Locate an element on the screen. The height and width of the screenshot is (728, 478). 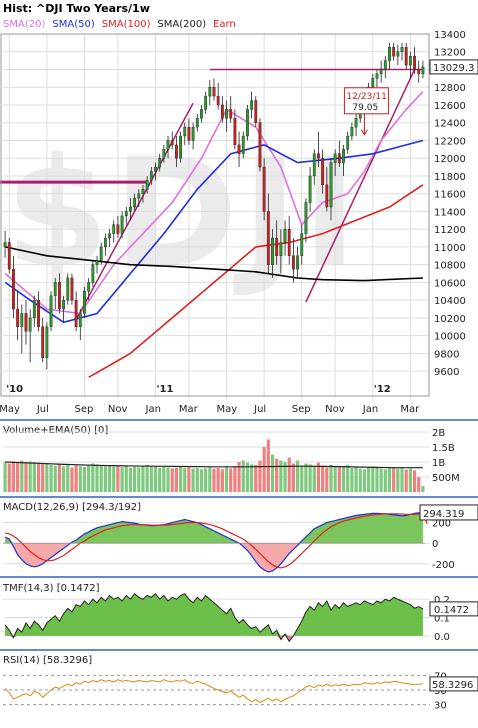
rsi-value: 58.3296 is located at coordinates (452, 685).